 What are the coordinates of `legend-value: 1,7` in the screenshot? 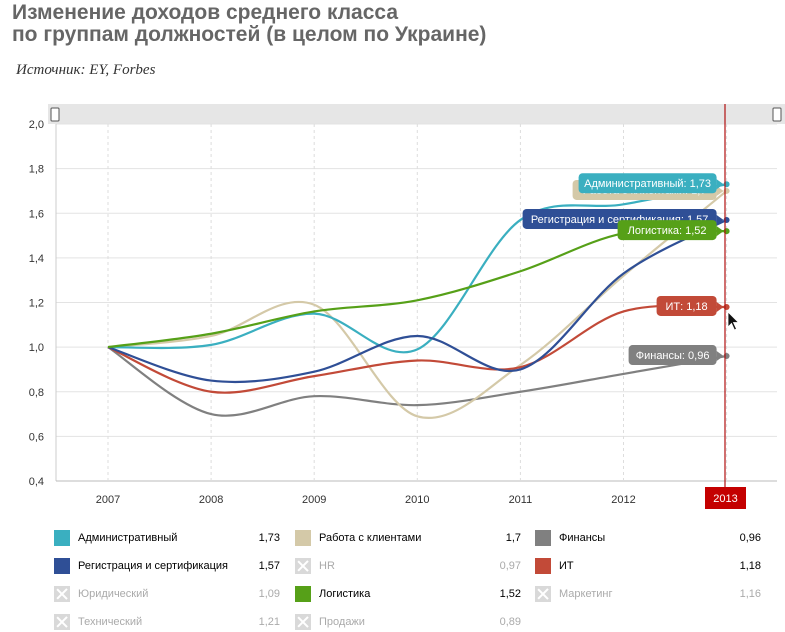 It's located at (513, 538).